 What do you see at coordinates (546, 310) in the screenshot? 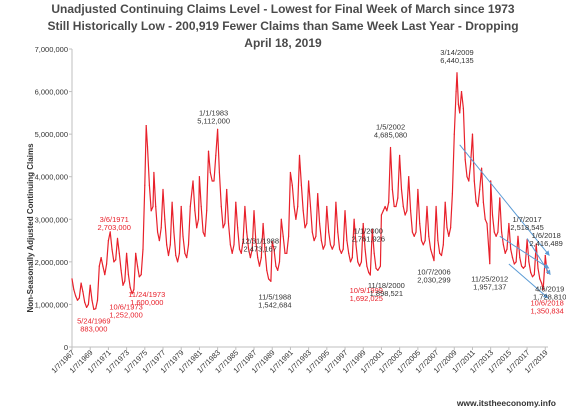
I see `annotation-value: 1,350,834` at bounding box center [546, 310].